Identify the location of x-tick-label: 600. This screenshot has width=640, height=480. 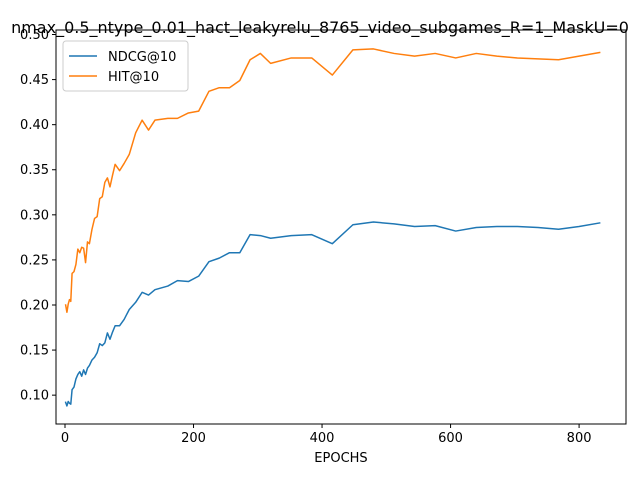
(450, 438).